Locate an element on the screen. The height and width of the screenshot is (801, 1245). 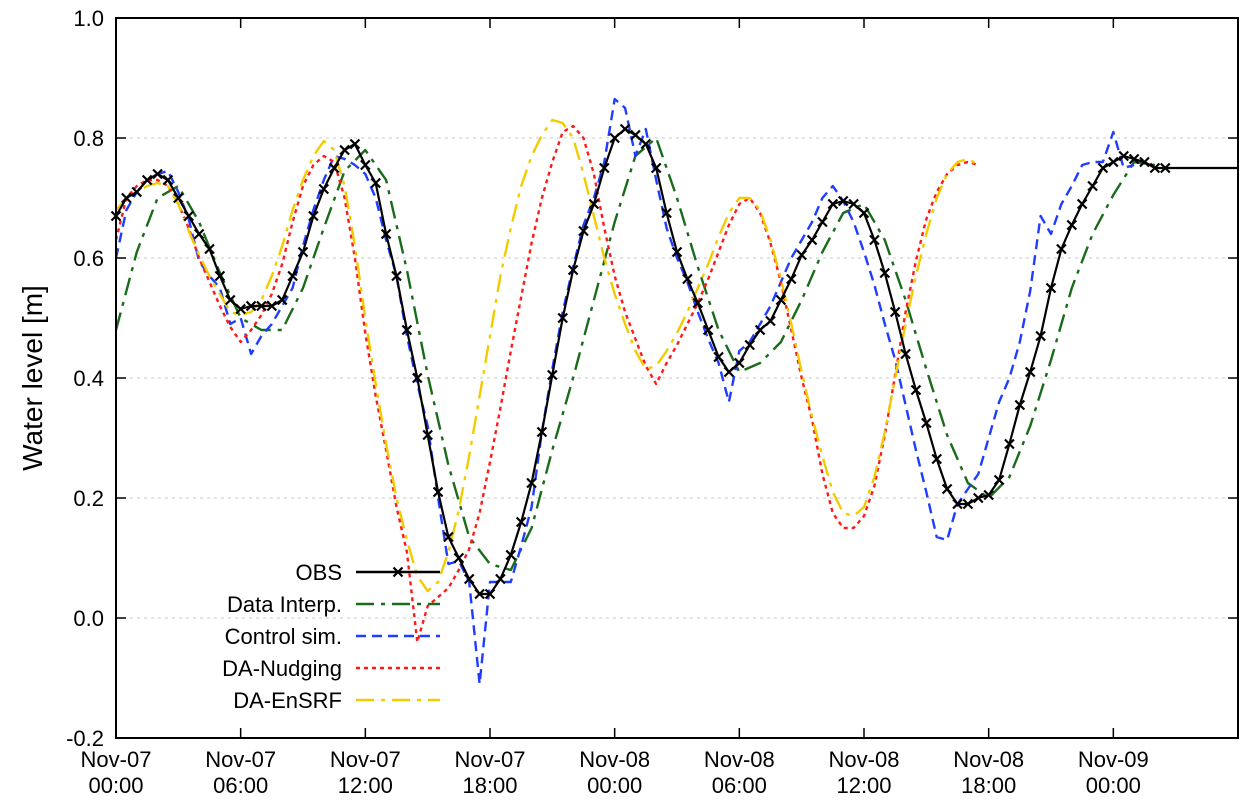
y-tick-label: 0.4 is located at coordinates (88, 378).